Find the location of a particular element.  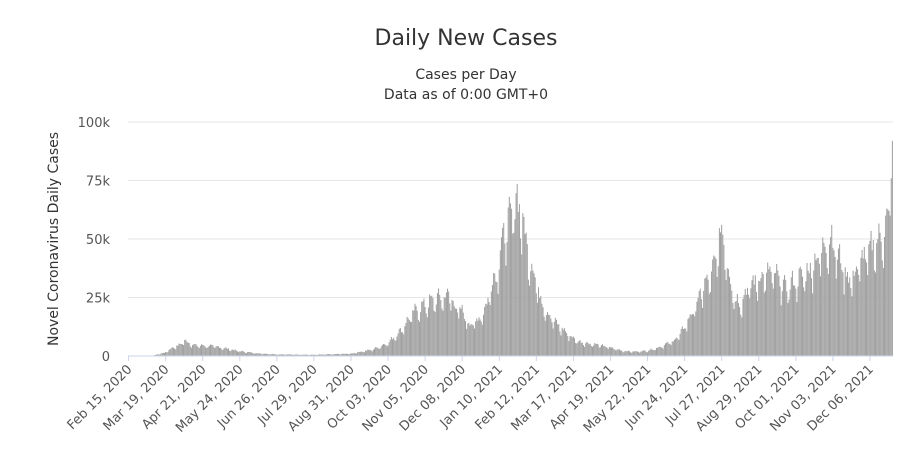

chart-subtitle-line1: Cases per Day is located at coordinates (465, 75).